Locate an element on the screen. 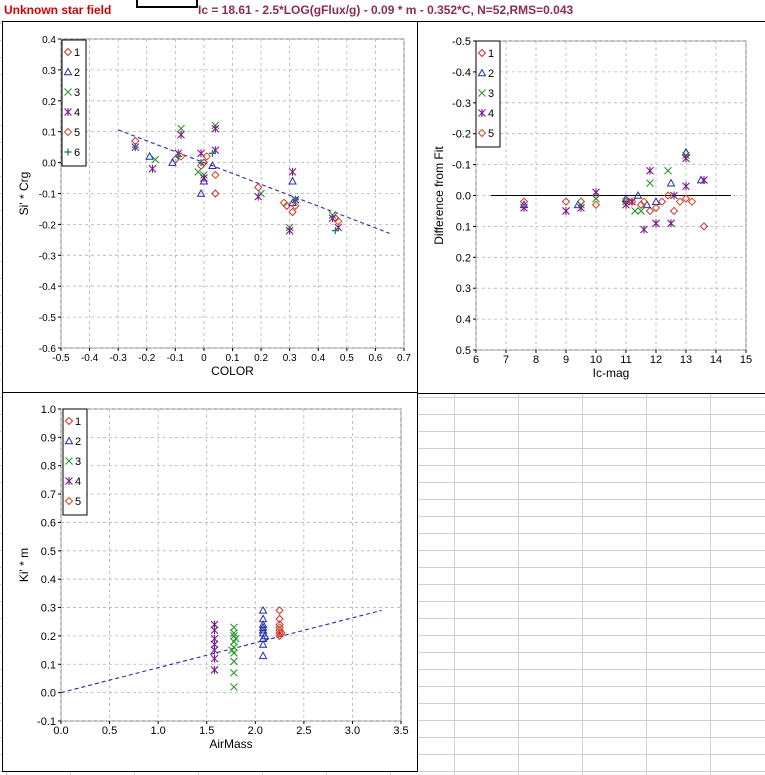 This screenshot has height=775, width=765. y-tick-label: 1.0 is located at coordinates (48, 410).